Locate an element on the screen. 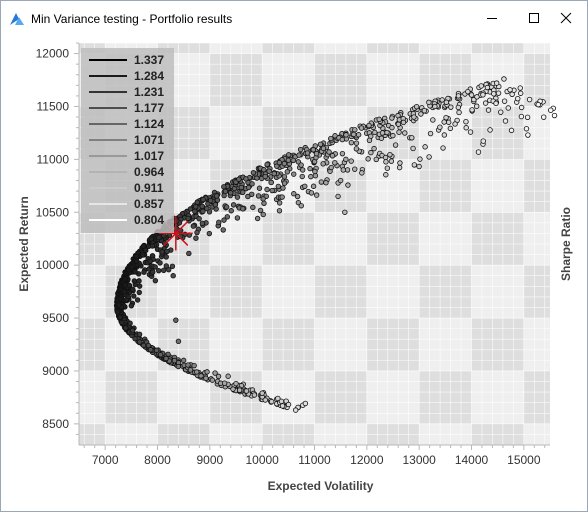  y-axis-label: Expected Return is located at coordinates (24, 243).